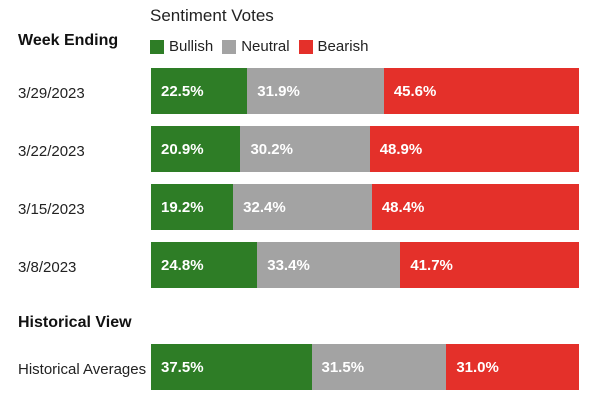 Image resolution: width=600 pixels, height=400 pixels. What do you see at coordinates (157, 46) in the screenshot?
I see `legend-swatch-bullish` at bounding box center [157, 46].